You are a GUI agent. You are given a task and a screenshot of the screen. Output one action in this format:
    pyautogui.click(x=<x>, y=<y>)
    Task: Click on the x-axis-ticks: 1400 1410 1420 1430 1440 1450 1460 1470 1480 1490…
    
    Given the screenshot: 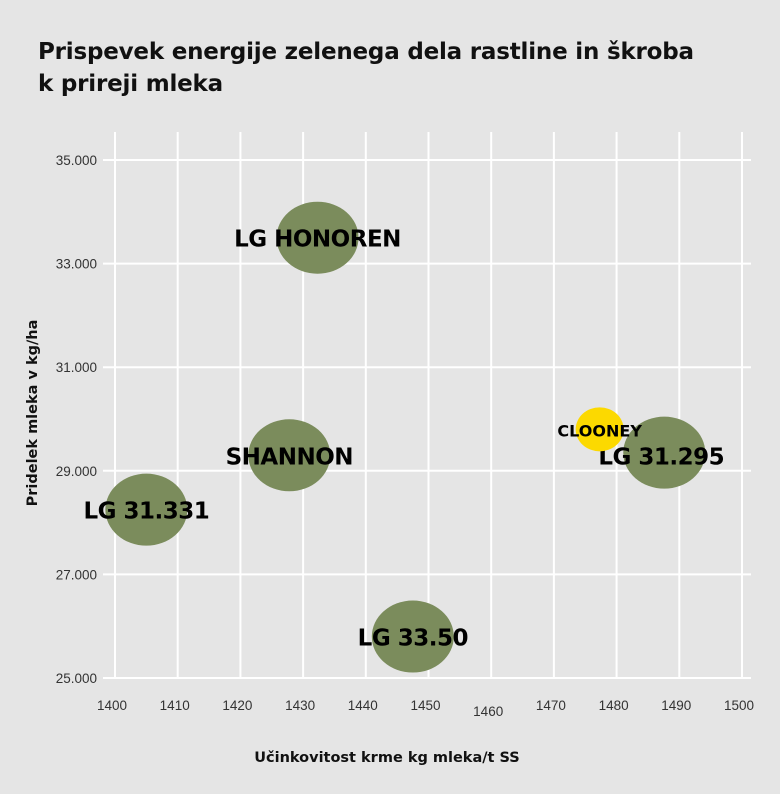 What is the action you would take?
    pyautogui.click(x=425, y=708)
    